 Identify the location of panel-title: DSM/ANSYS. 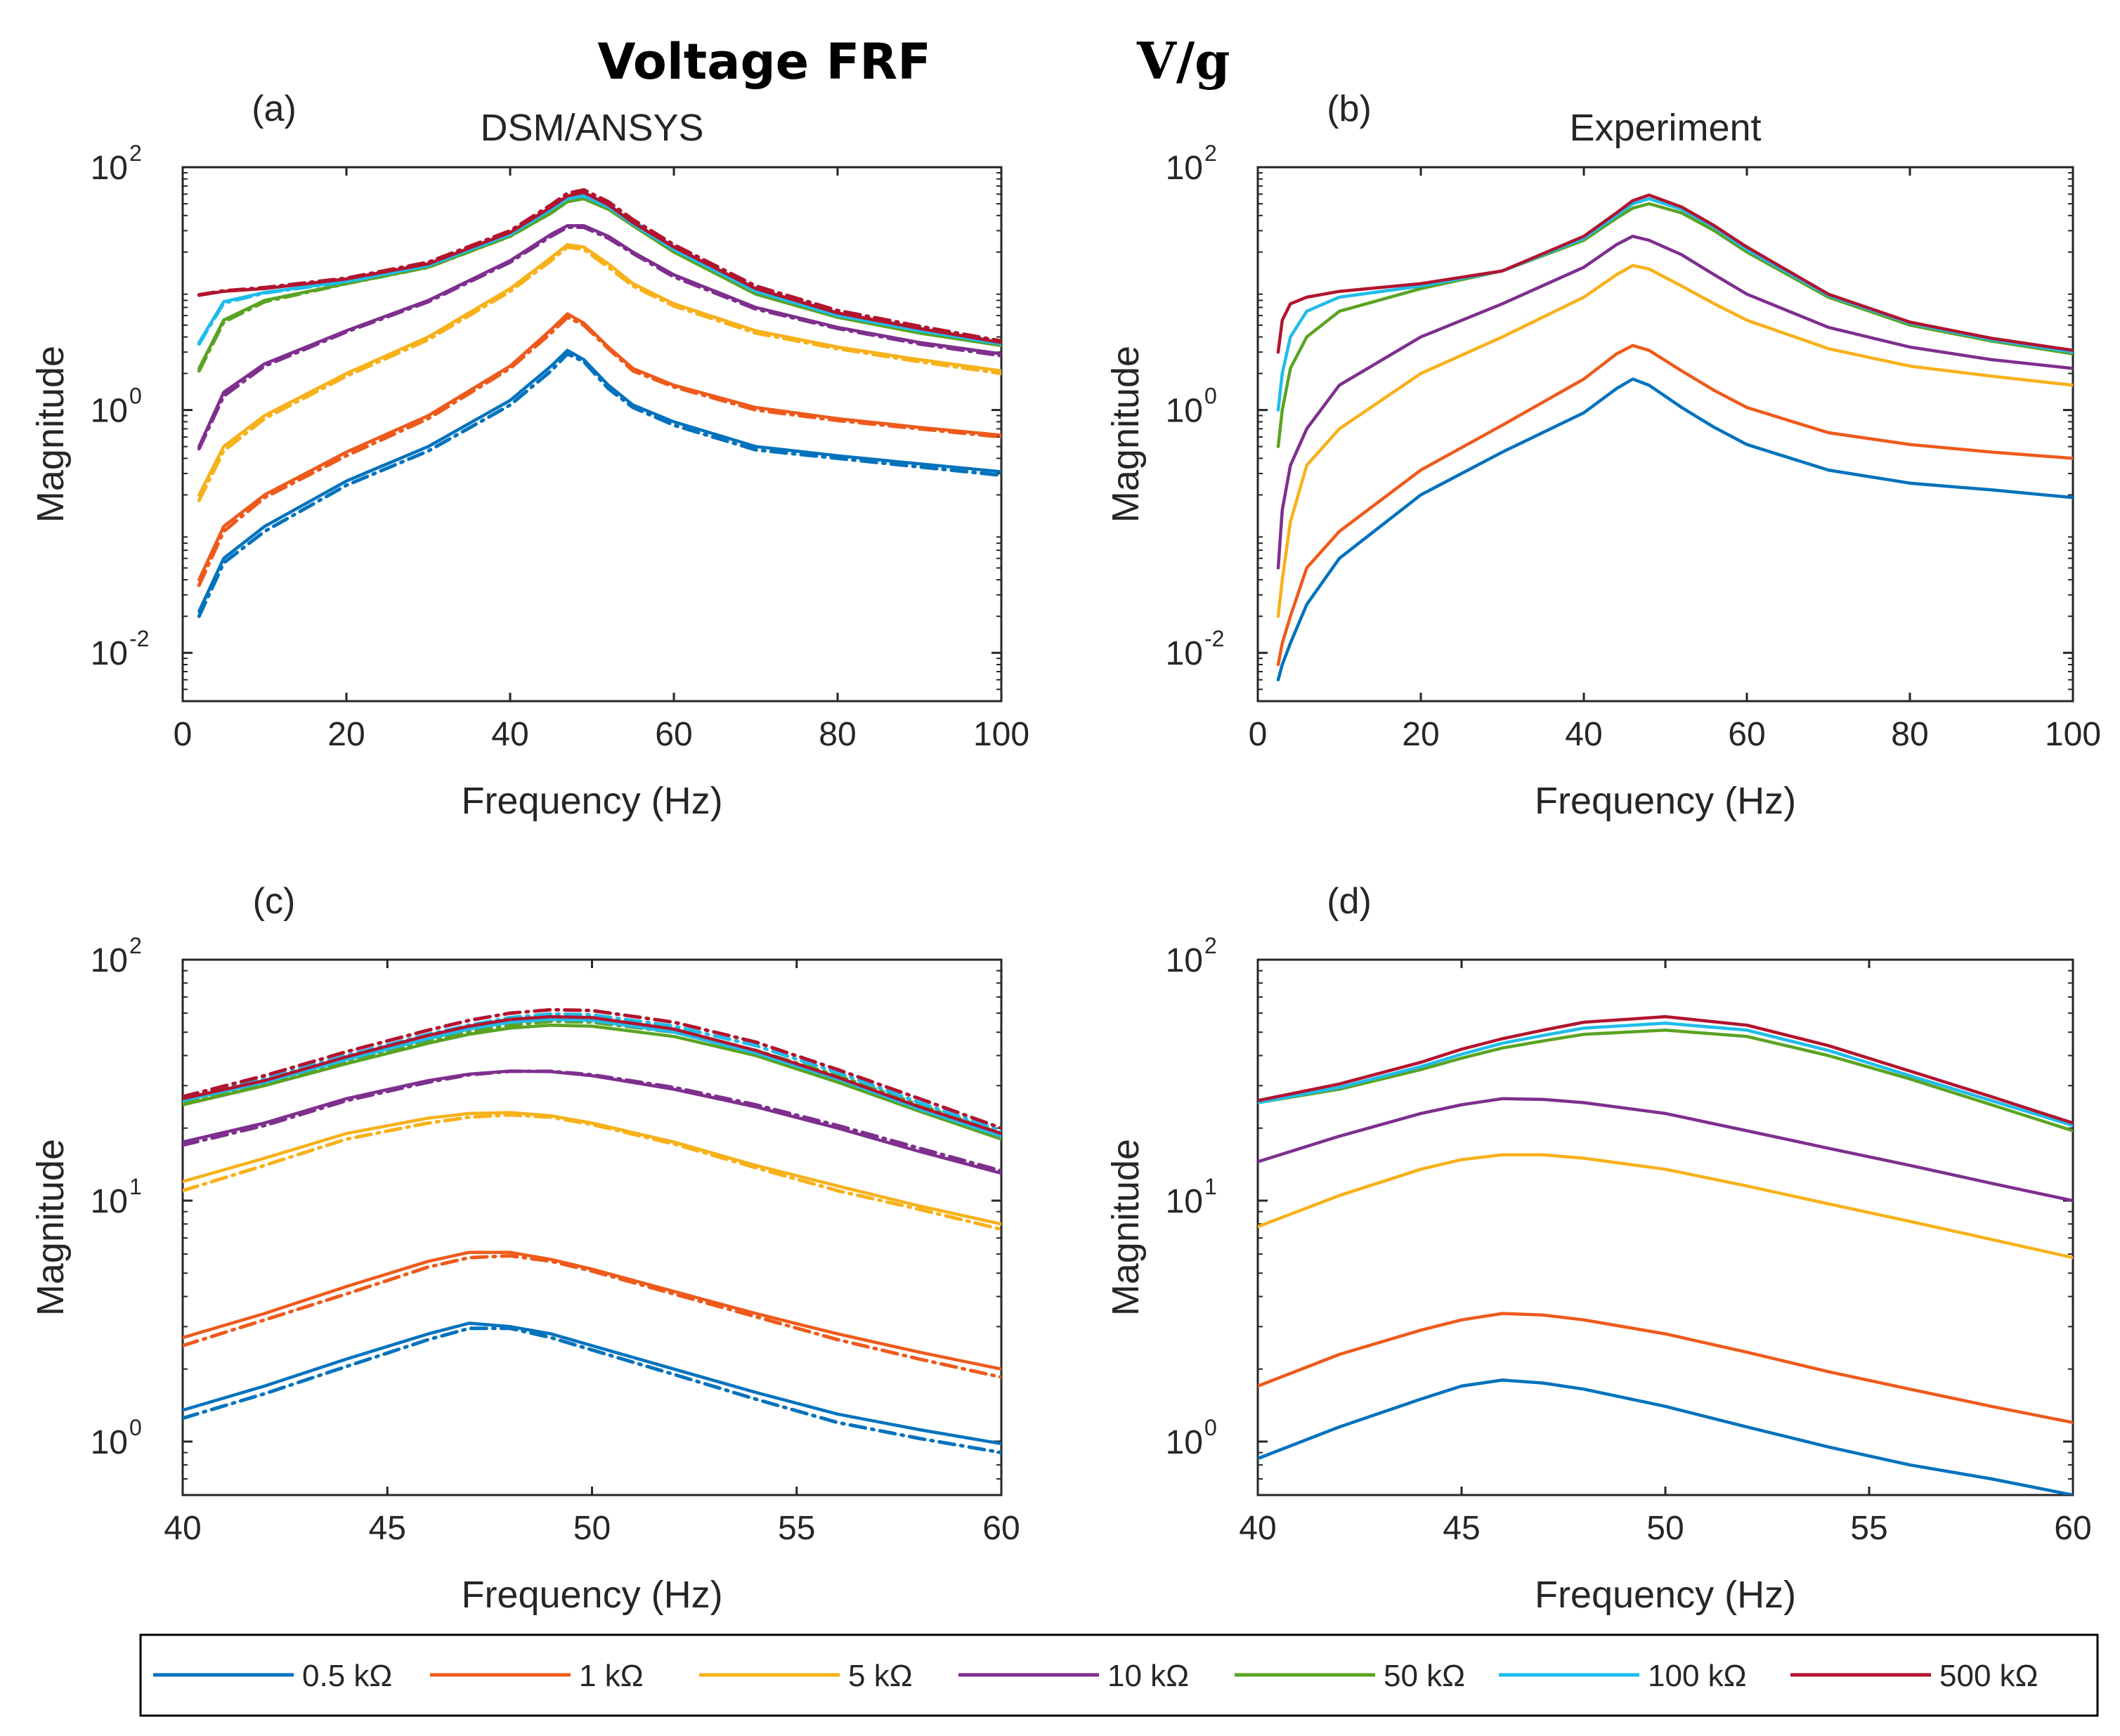
(591, 128).